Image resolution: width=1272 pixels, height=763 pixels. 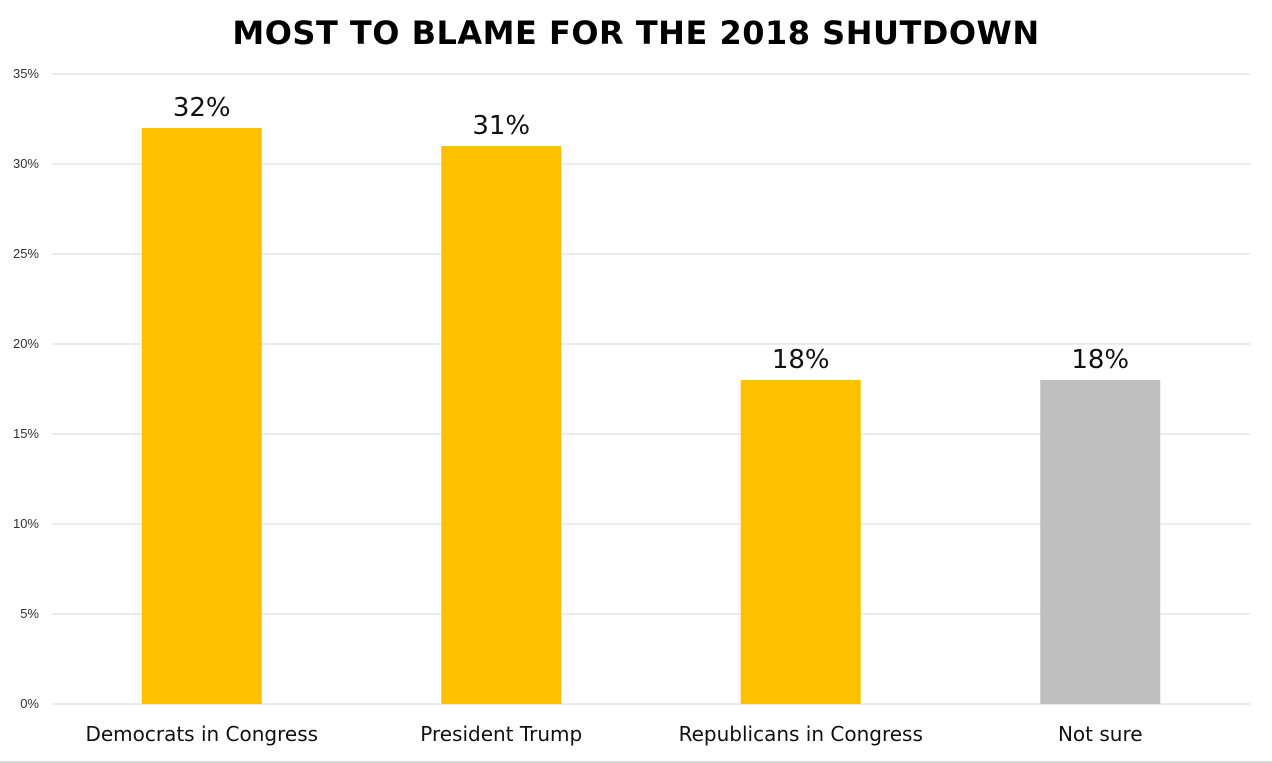 I want to click on x-tick-label: Republicans in Congress, so click(x=801, y=734).